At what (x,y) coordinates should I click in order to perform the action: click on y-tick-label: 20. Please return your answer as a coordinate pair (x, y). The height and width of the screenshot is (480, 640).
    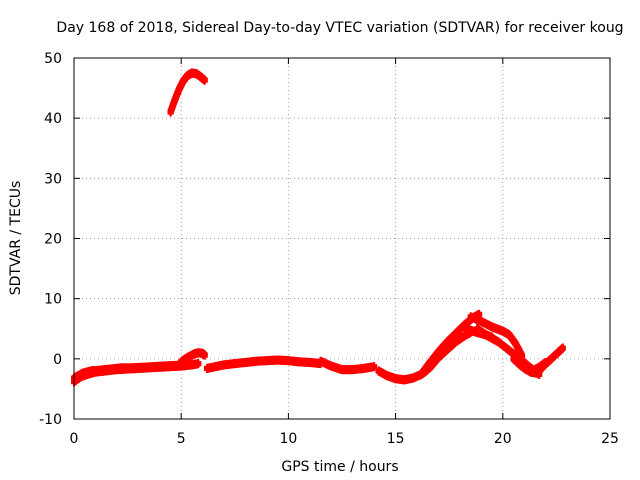
    Looking at the image, I should click on (53, 240).